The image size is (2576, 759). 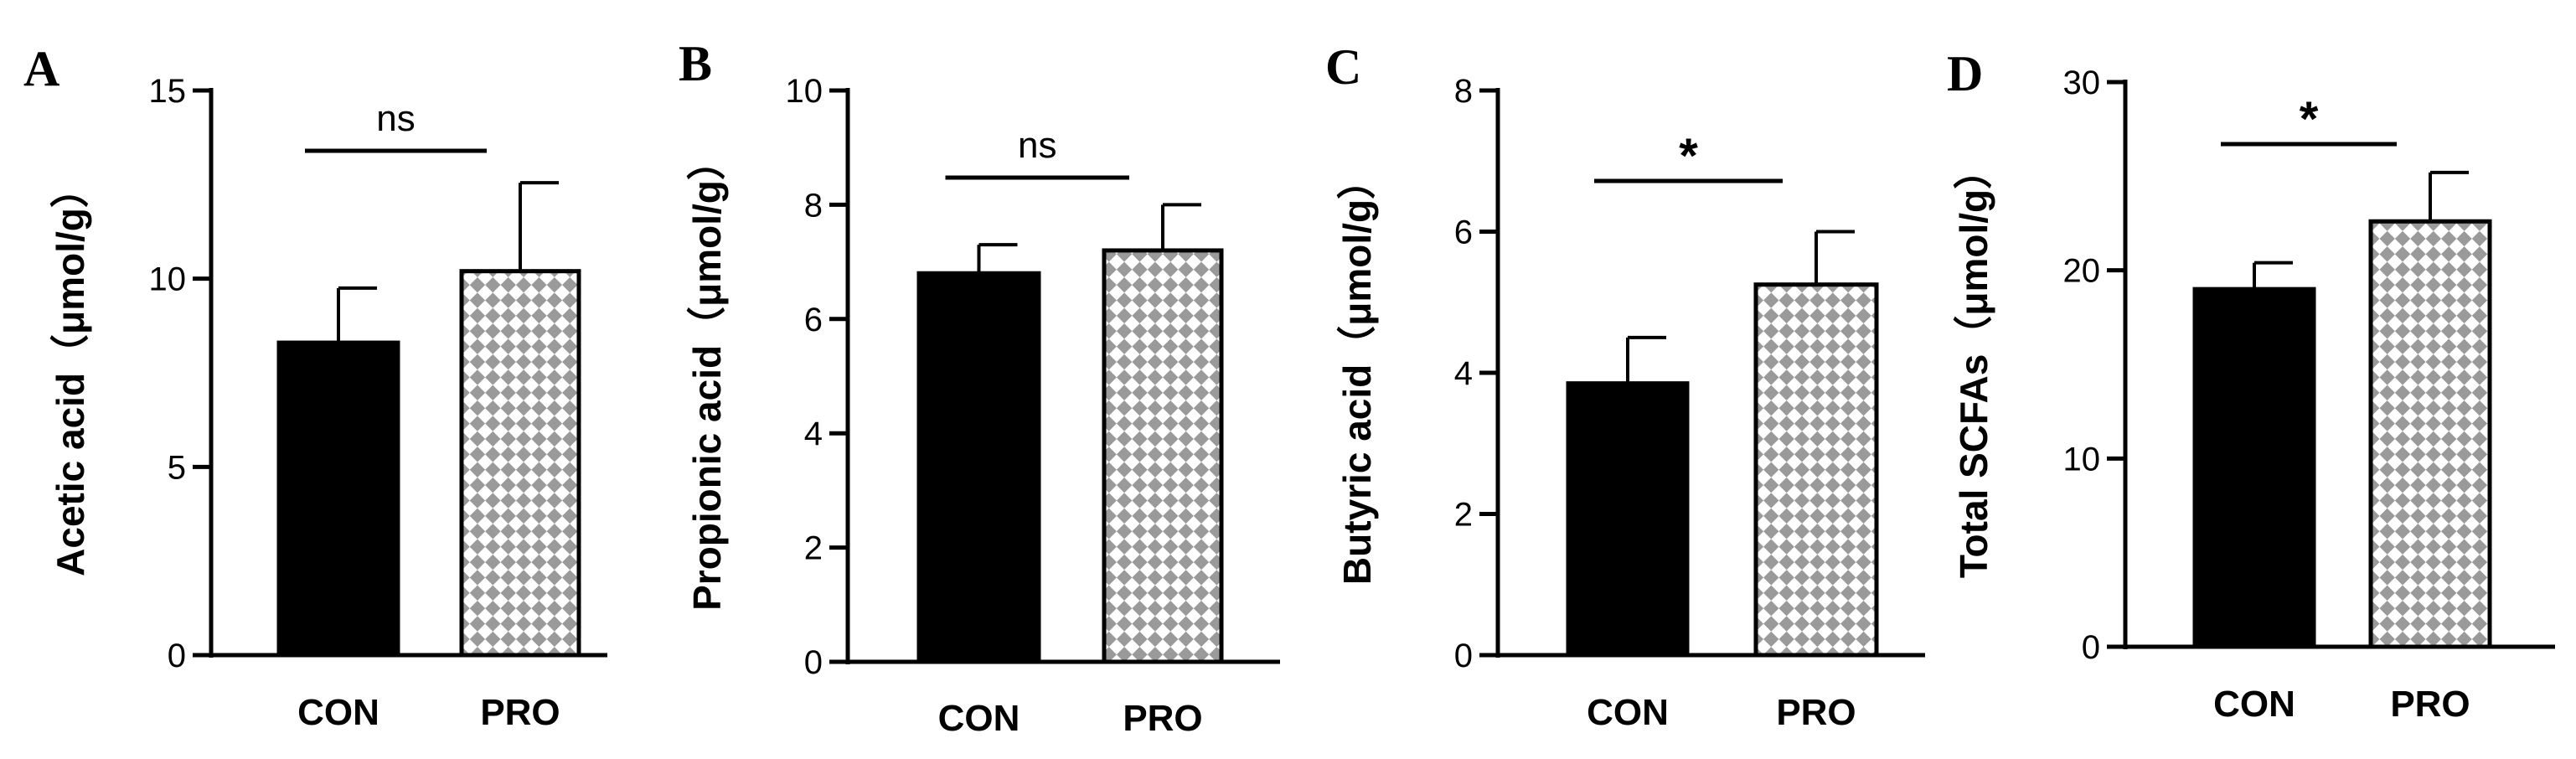 What do you see at coordinates (707, 376) in the screenshot?
I see `y-axis-title: Propionic acid（μmol/g）` at bounding box center [707, 376].